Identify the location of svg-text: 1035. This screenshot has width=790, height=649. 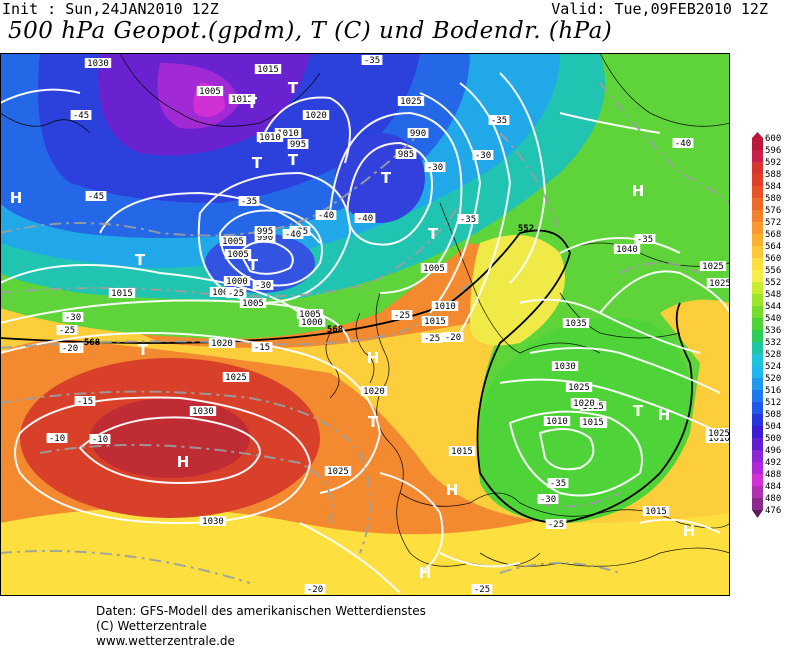
(576, 324).